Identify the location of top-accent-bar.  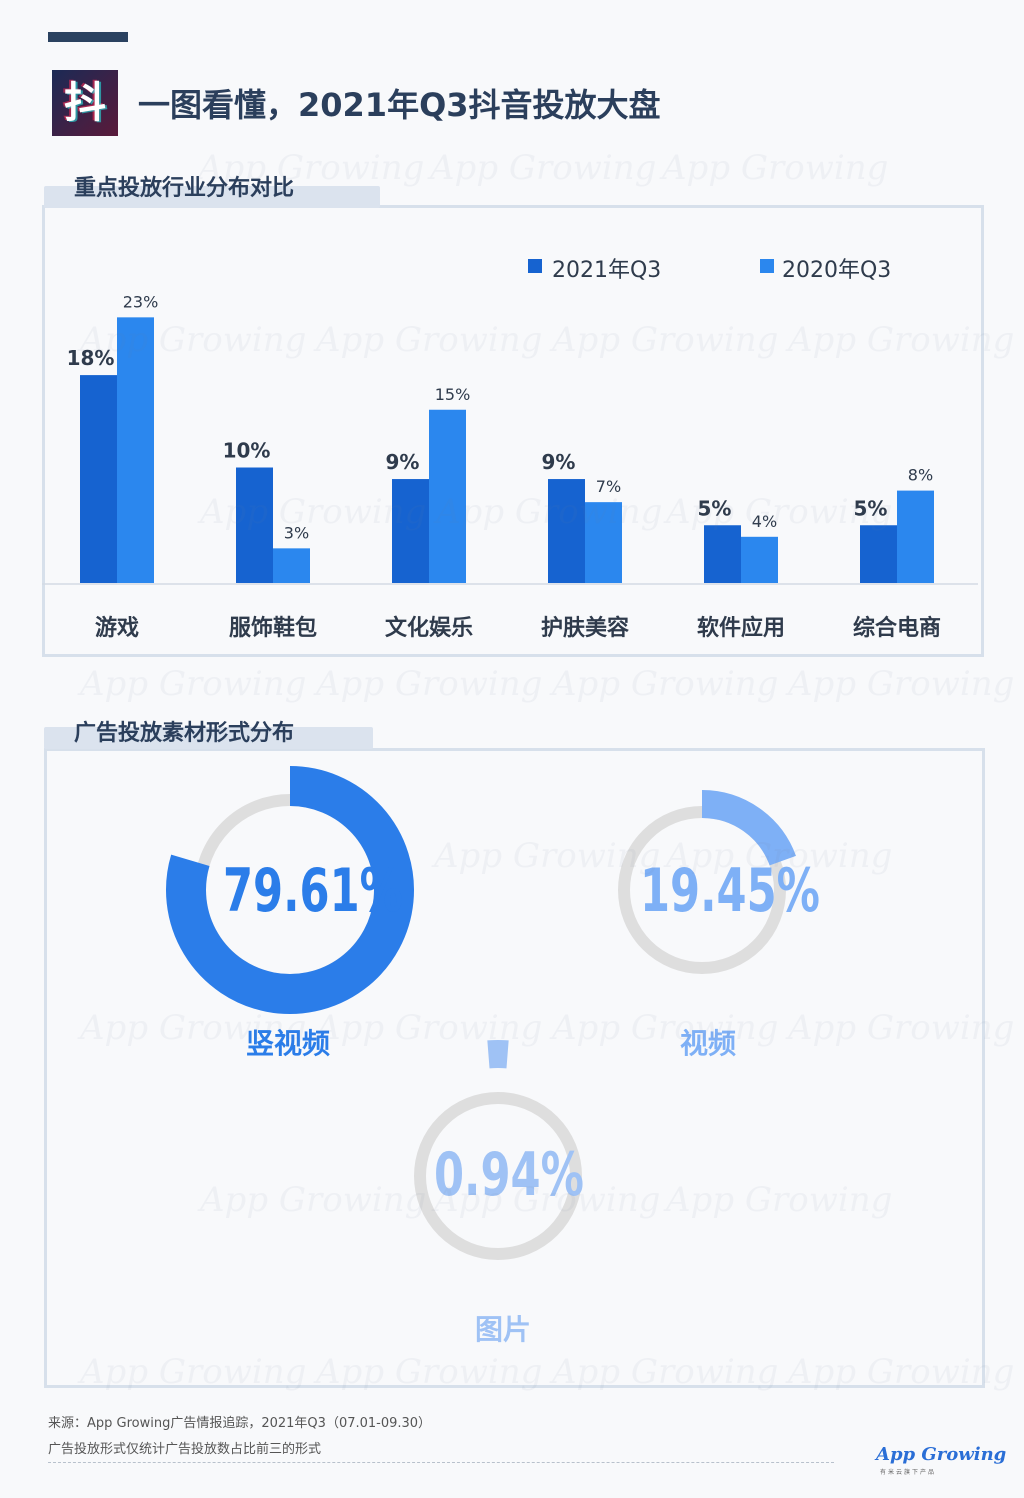
(88, 37).